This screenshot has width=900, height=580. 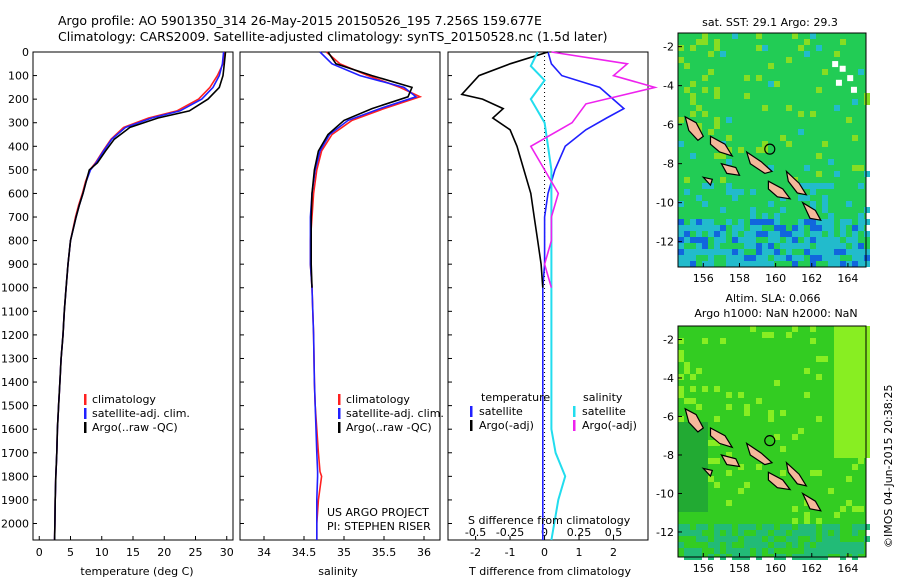 I want to click on legend-clim-label: climatology, so click(x=378, y=399).